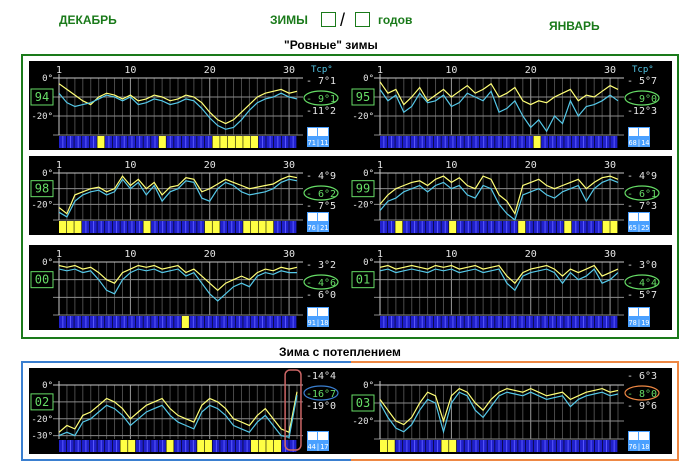 This screenshot has height=476, width=697. I want to click on value-mid: - 4°6, so click(321, 283).